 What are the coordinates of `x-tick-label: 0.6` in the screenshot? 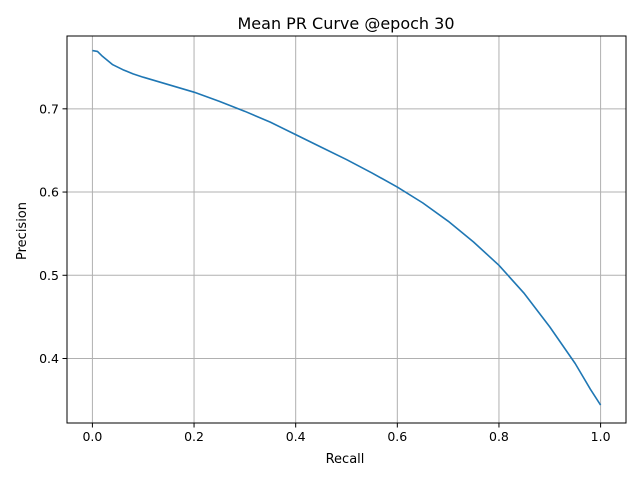 It's located at (397, 436).